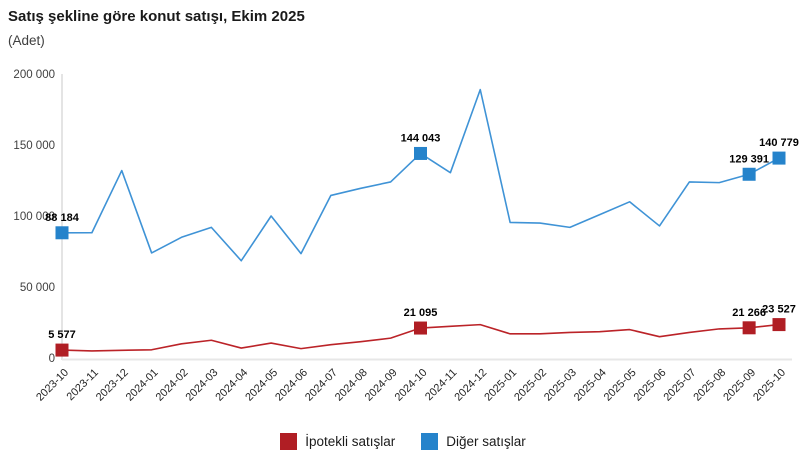 This screenshot has width=806, height=456. I want to click on legend-item-ipotekli: İpotekli satışlar, so click(338, 441).